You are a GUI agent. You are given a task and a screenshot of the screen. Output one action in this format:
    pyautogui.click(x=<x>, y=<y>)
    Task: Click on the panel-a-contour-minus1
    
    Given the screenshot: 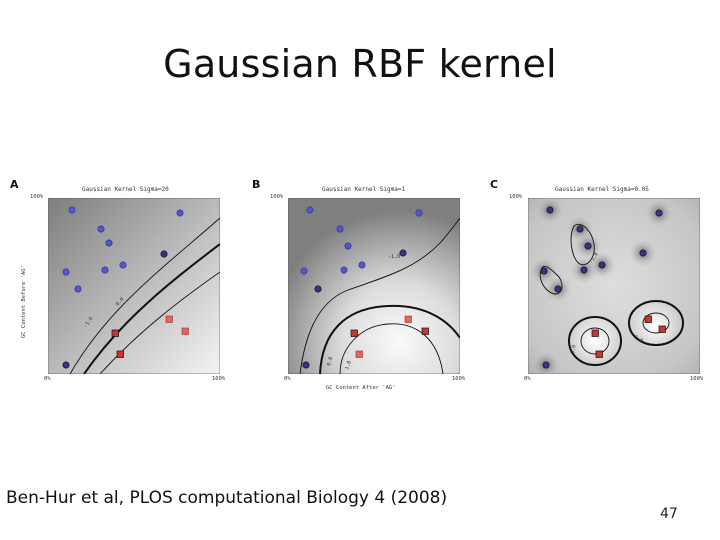 What is the action you would take?
    pyautogui.click(x=144, y=295)
    